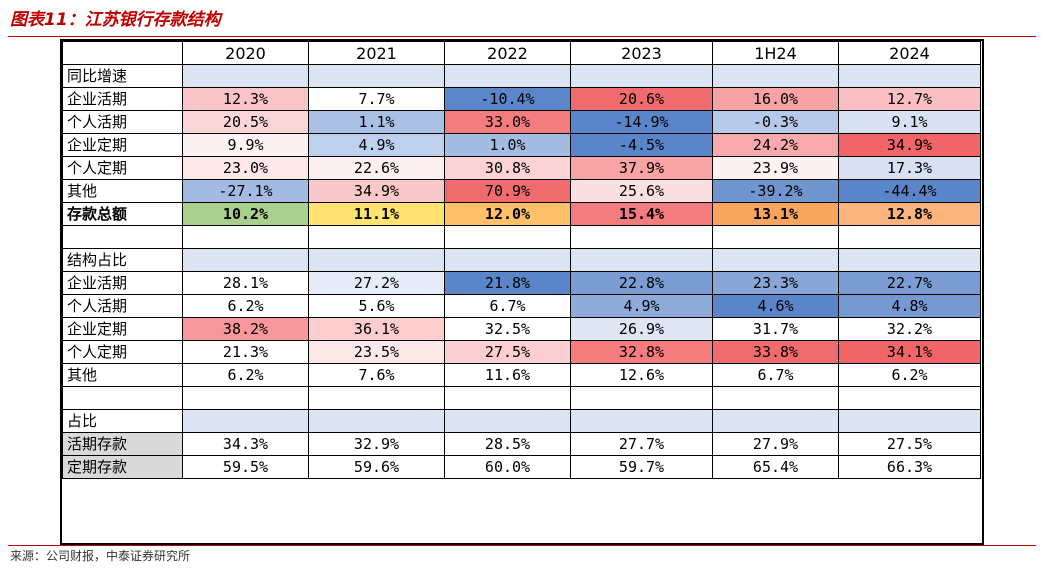  What do you see at coordinates (909, 191) in the screenshot?
I see `value-cell: -44.4%` at bounding box center [909, 191].